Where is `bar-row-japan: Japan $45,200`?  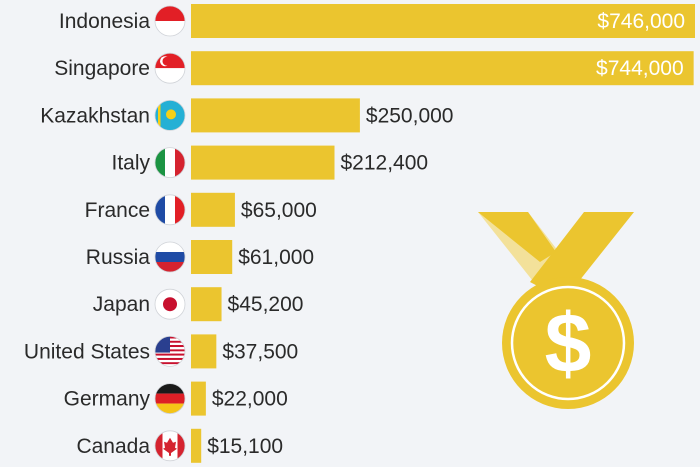
bar-row-japan: Japan $45,200 is located at coordinates (198, 304).